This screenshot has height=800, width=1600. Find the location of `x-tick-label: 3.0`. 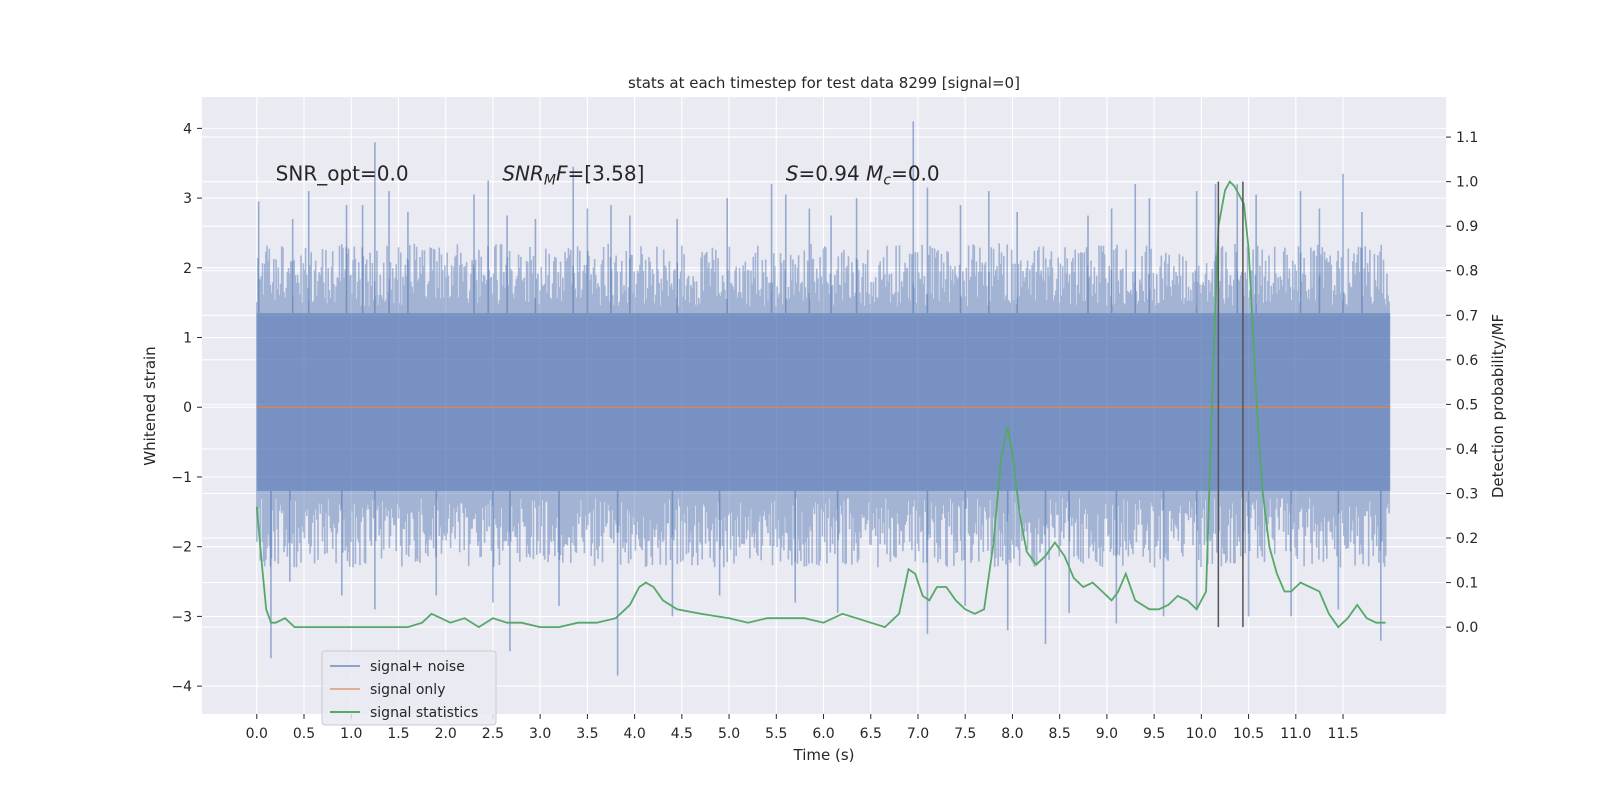

x-tick-label: 3.0 is located at coordinates (540, 734).